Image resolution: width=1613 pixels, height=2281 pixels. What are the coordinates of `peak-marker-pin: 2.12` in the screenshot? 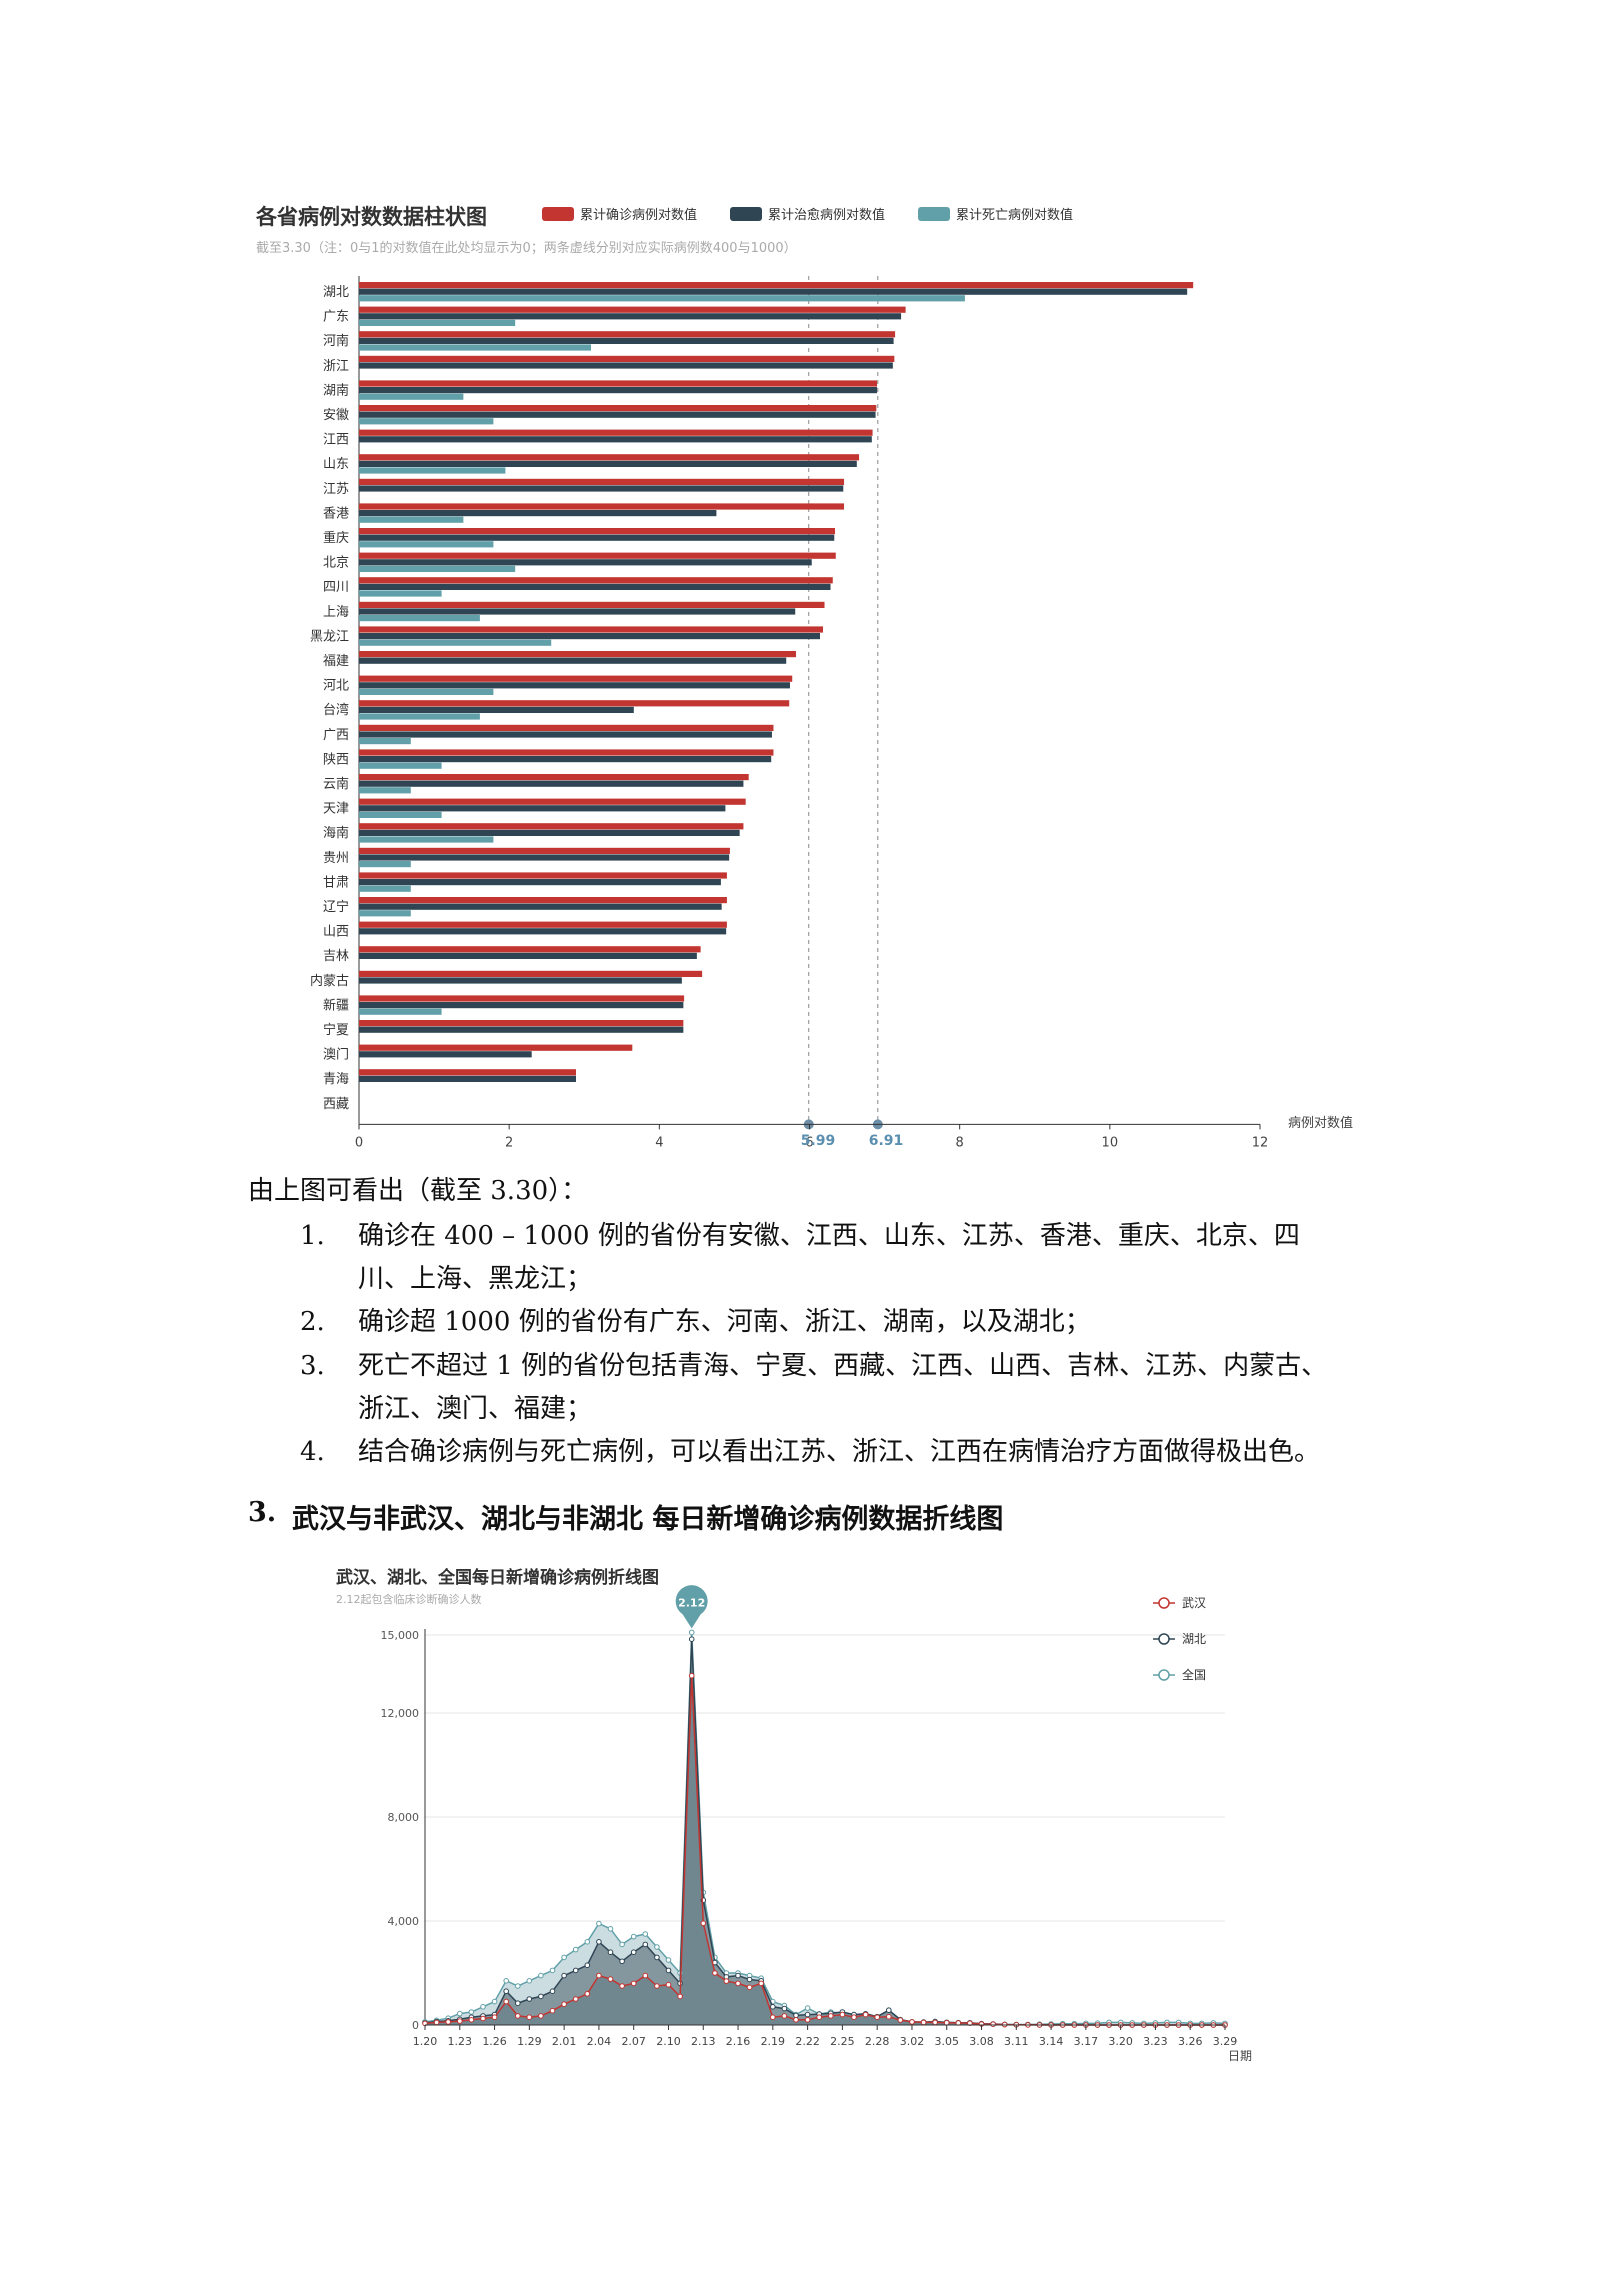 It's located at (691, 1607).